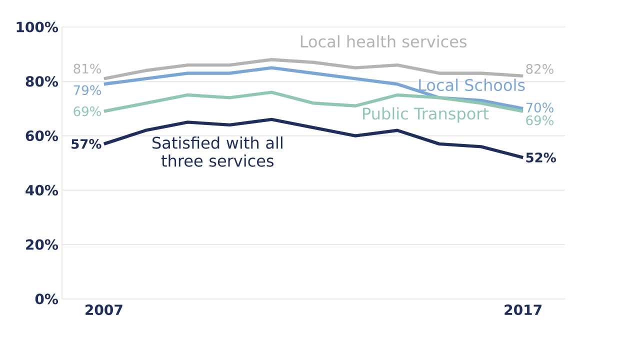 The height and width of the screenshot is (342, 633). I want to click on data-label: 70%, so click(540, 107).